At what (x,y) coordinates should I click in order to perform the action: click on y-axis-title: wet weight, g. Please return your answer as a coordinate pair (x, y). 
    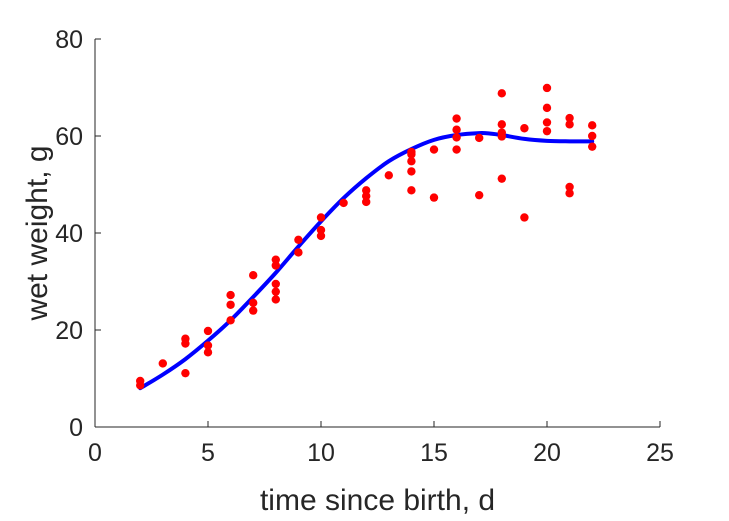
    Looking at the image, I should click on (37, 233).